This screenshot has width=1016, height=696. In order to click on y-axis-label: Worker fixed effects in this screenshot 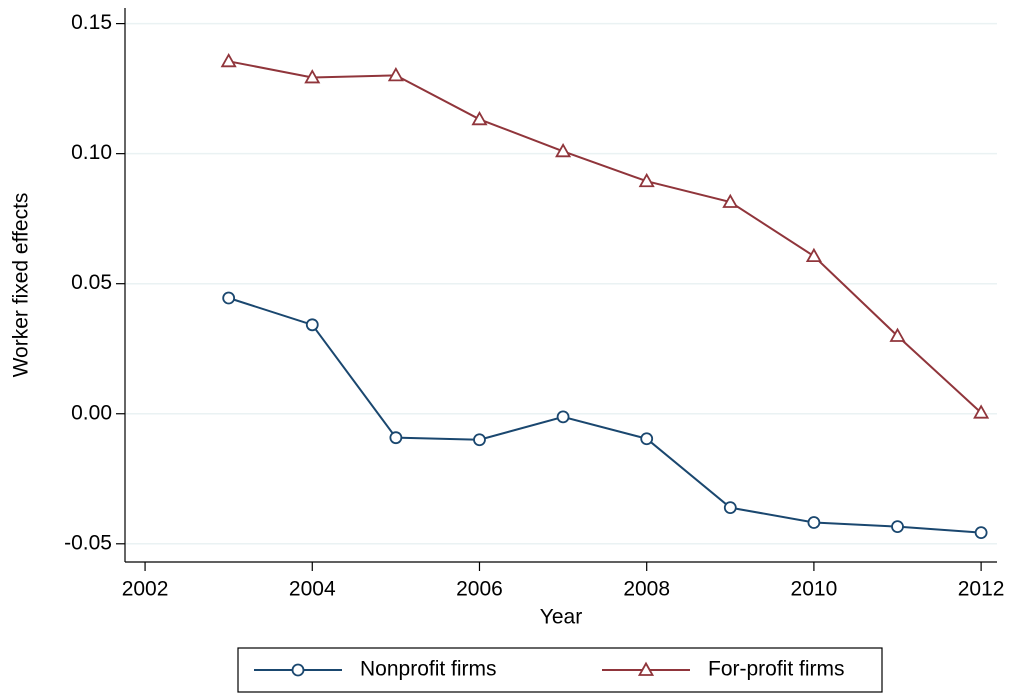, I will do `click(21, 285)`.